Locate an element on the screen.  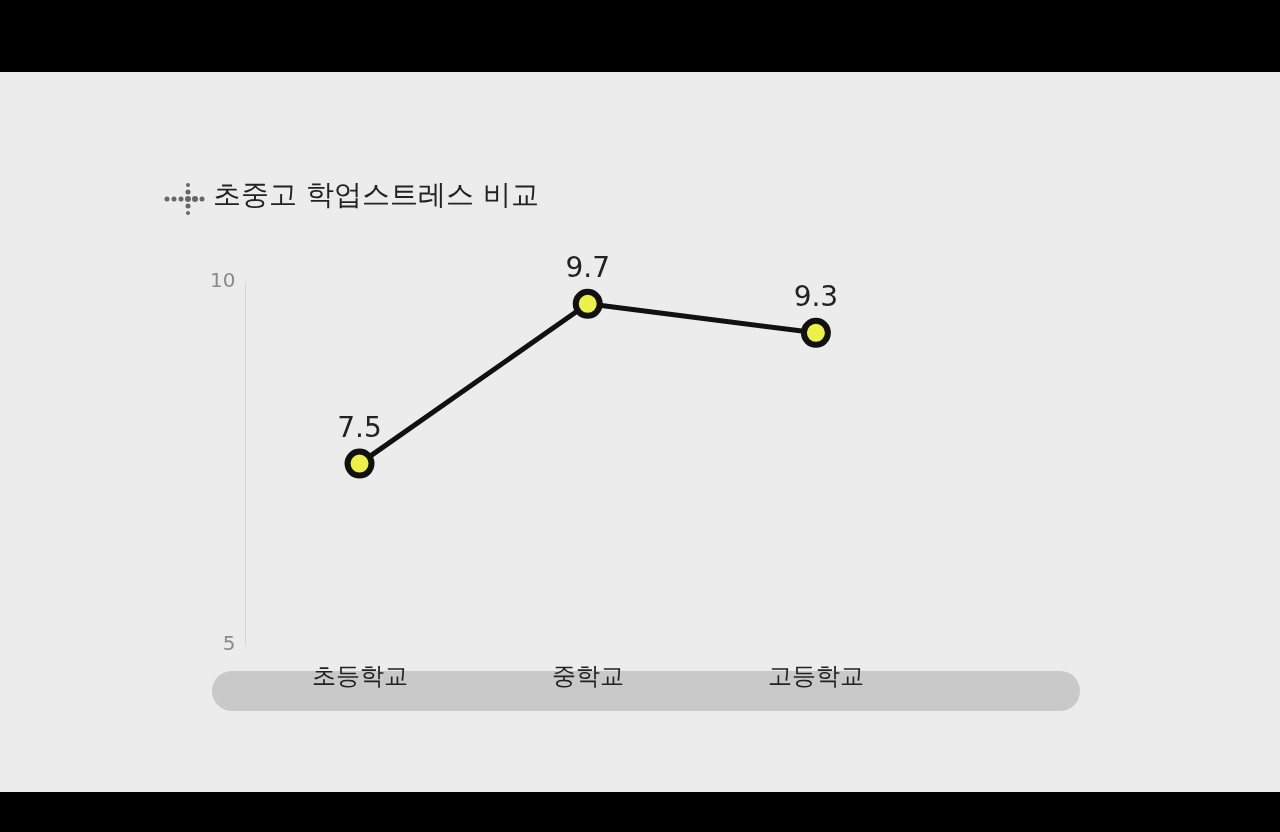
data-label: 7.5 is located at coordinates (359, 427).